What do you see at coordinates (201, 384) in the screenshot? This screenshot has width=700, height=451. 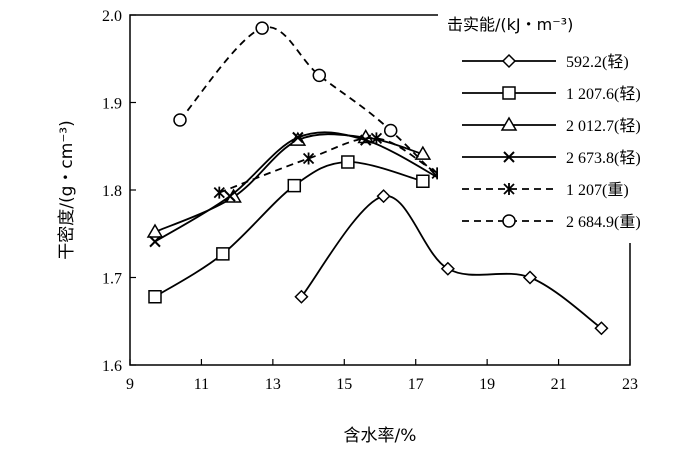 I see `x-tick-label: 11` at bounding box center [201, 384].